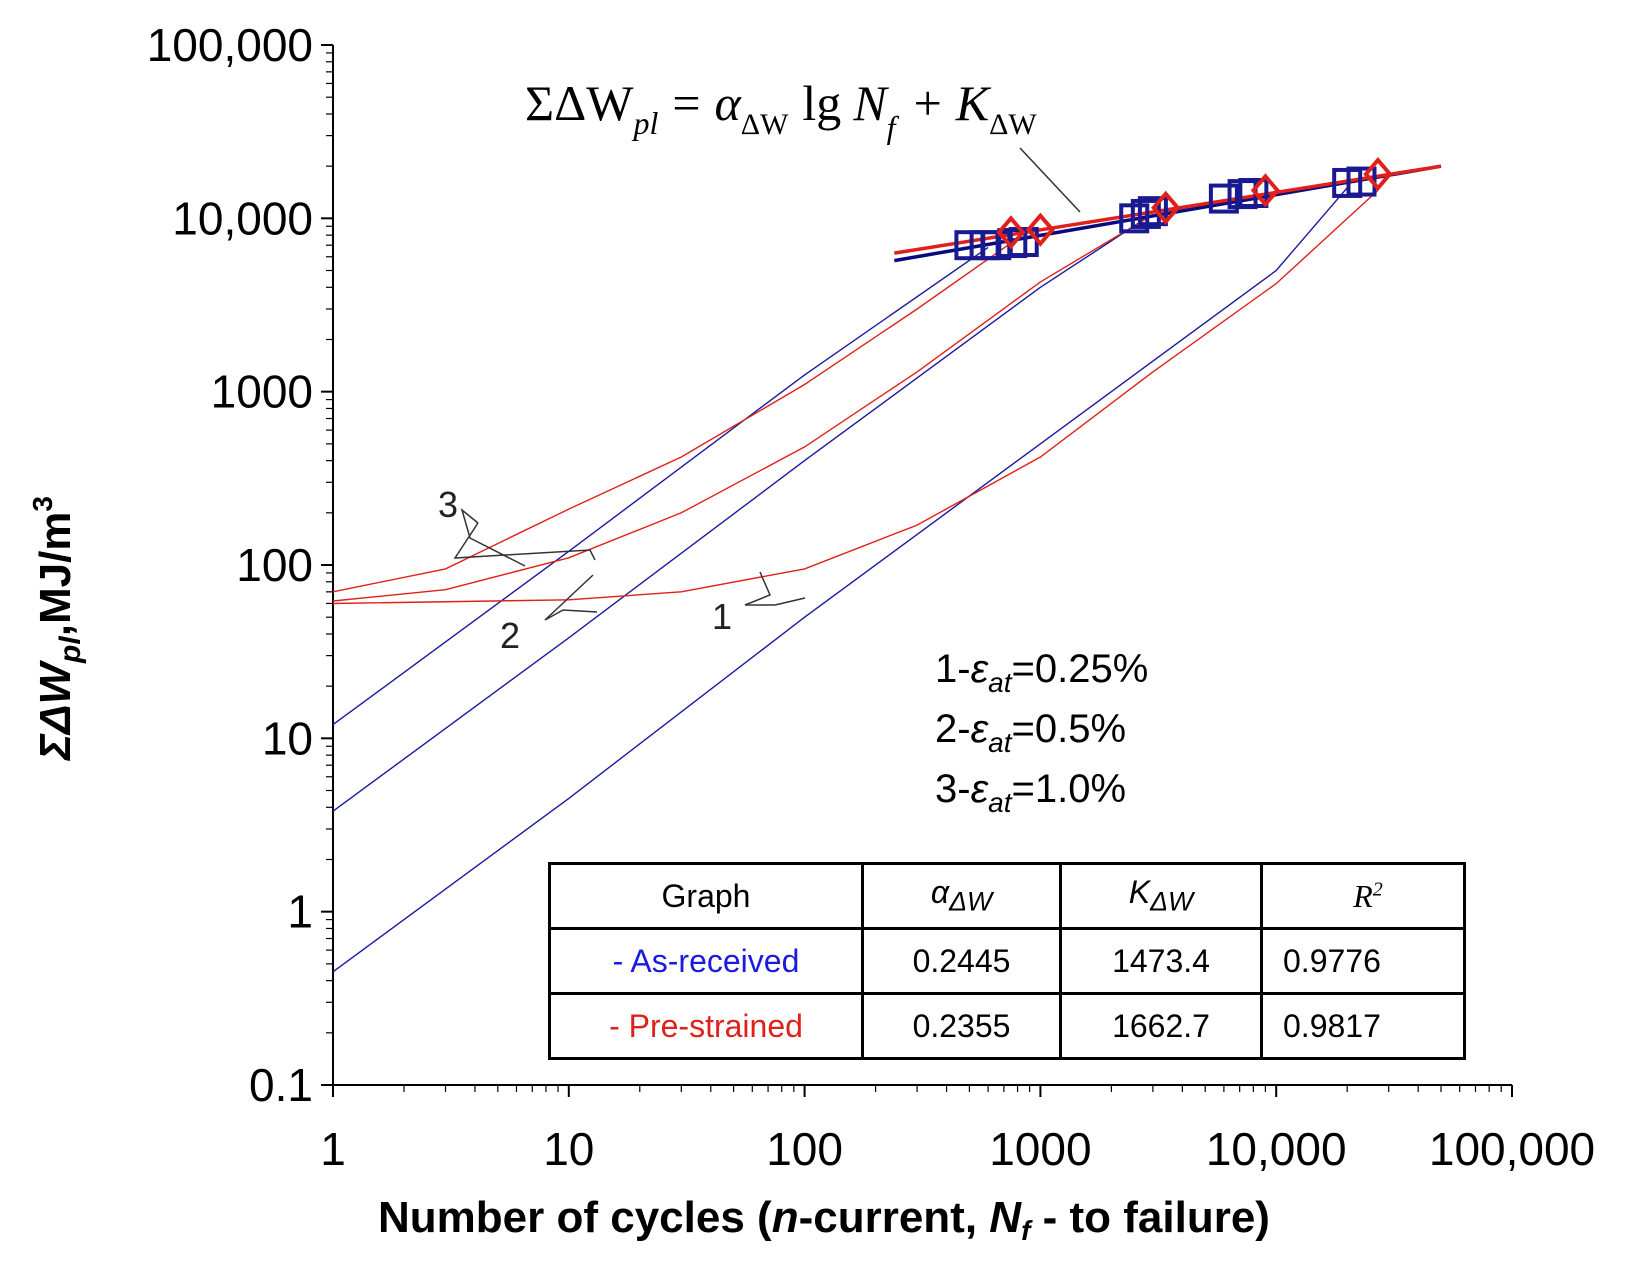 Image resolution: width=1625 pixels, height=1279 pixels. Describe the element at coordinates (722, 616) in the screenshot. I see `curve-label-1: 1` at that location.